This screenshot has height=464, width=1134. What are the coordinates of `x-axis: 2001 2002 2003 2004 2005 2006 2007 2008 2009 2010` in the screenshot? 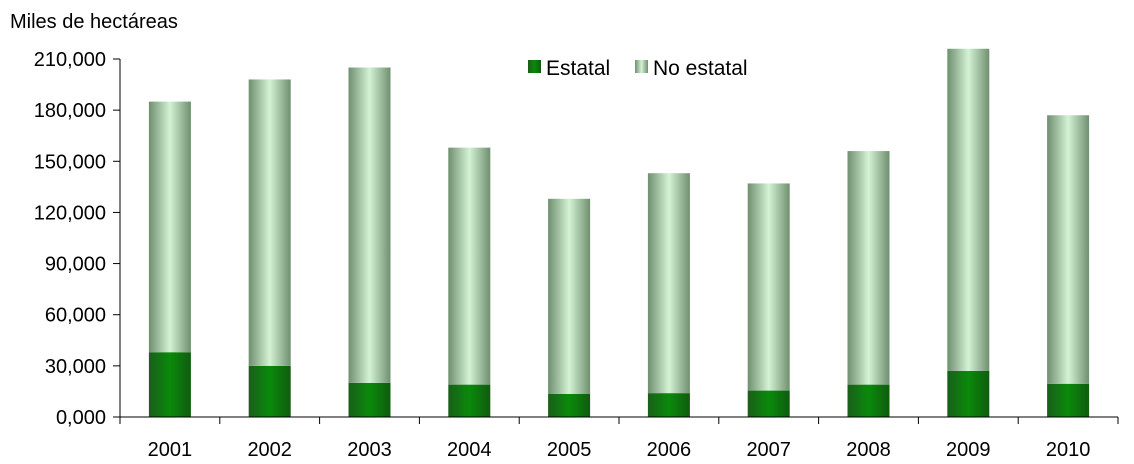 It's located at (619, 438).